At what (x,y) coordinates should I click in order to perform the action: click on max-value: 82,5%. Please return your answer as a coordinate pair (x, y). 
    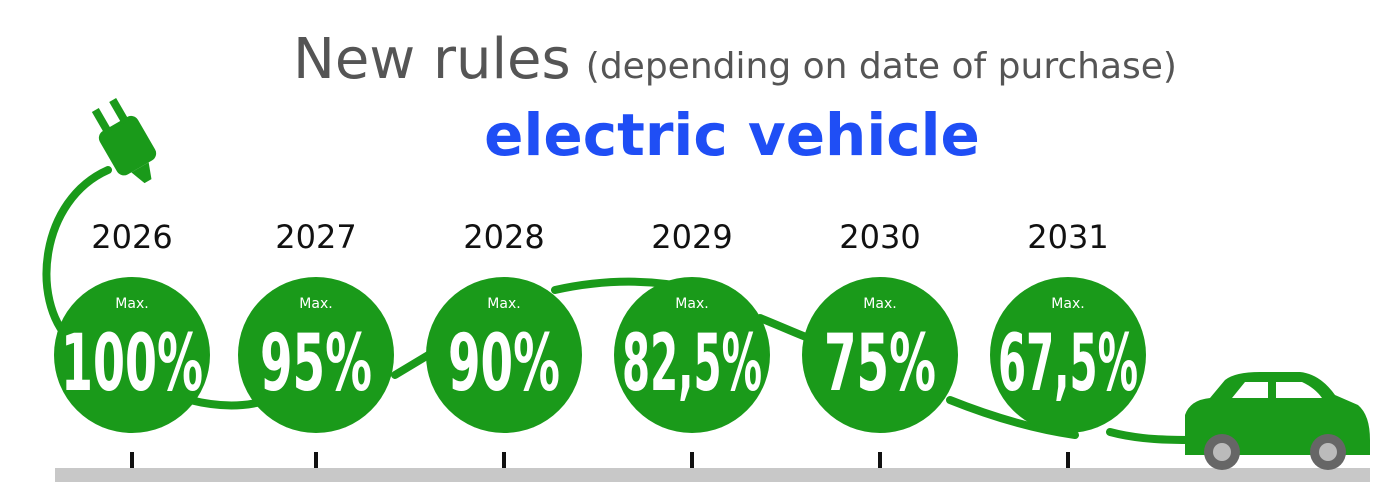
    Looking at the image, I should click on (692, 364).